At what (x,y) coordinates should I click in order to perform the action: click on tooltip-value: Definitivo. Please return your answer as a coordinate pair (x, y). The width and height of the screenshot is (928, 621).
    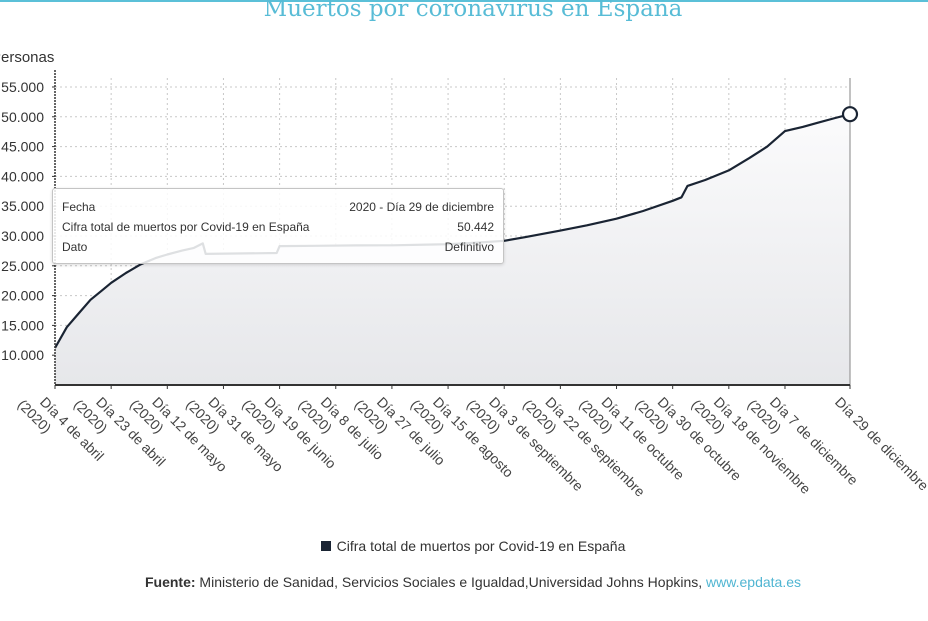
    Looking at the image, I should click on (469, 247).